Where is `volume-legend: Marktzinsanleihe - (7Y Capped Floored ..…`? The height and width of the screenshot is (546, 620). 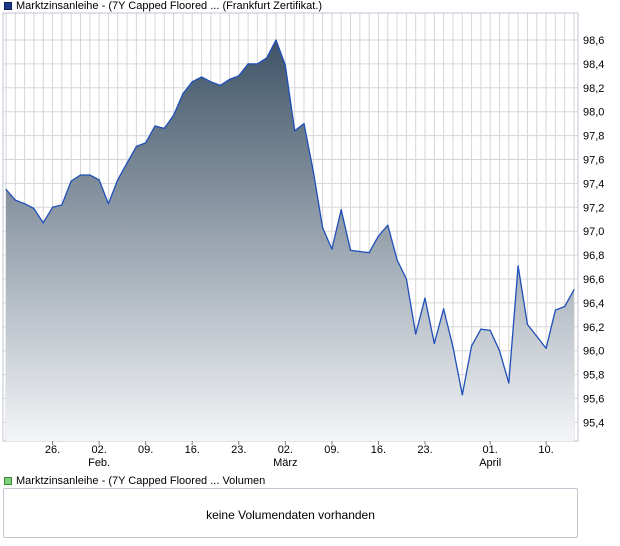
volume-legend: Marktzinsanleihe - (7Y Capped Floored ..… is located at coordinates (134, 481).